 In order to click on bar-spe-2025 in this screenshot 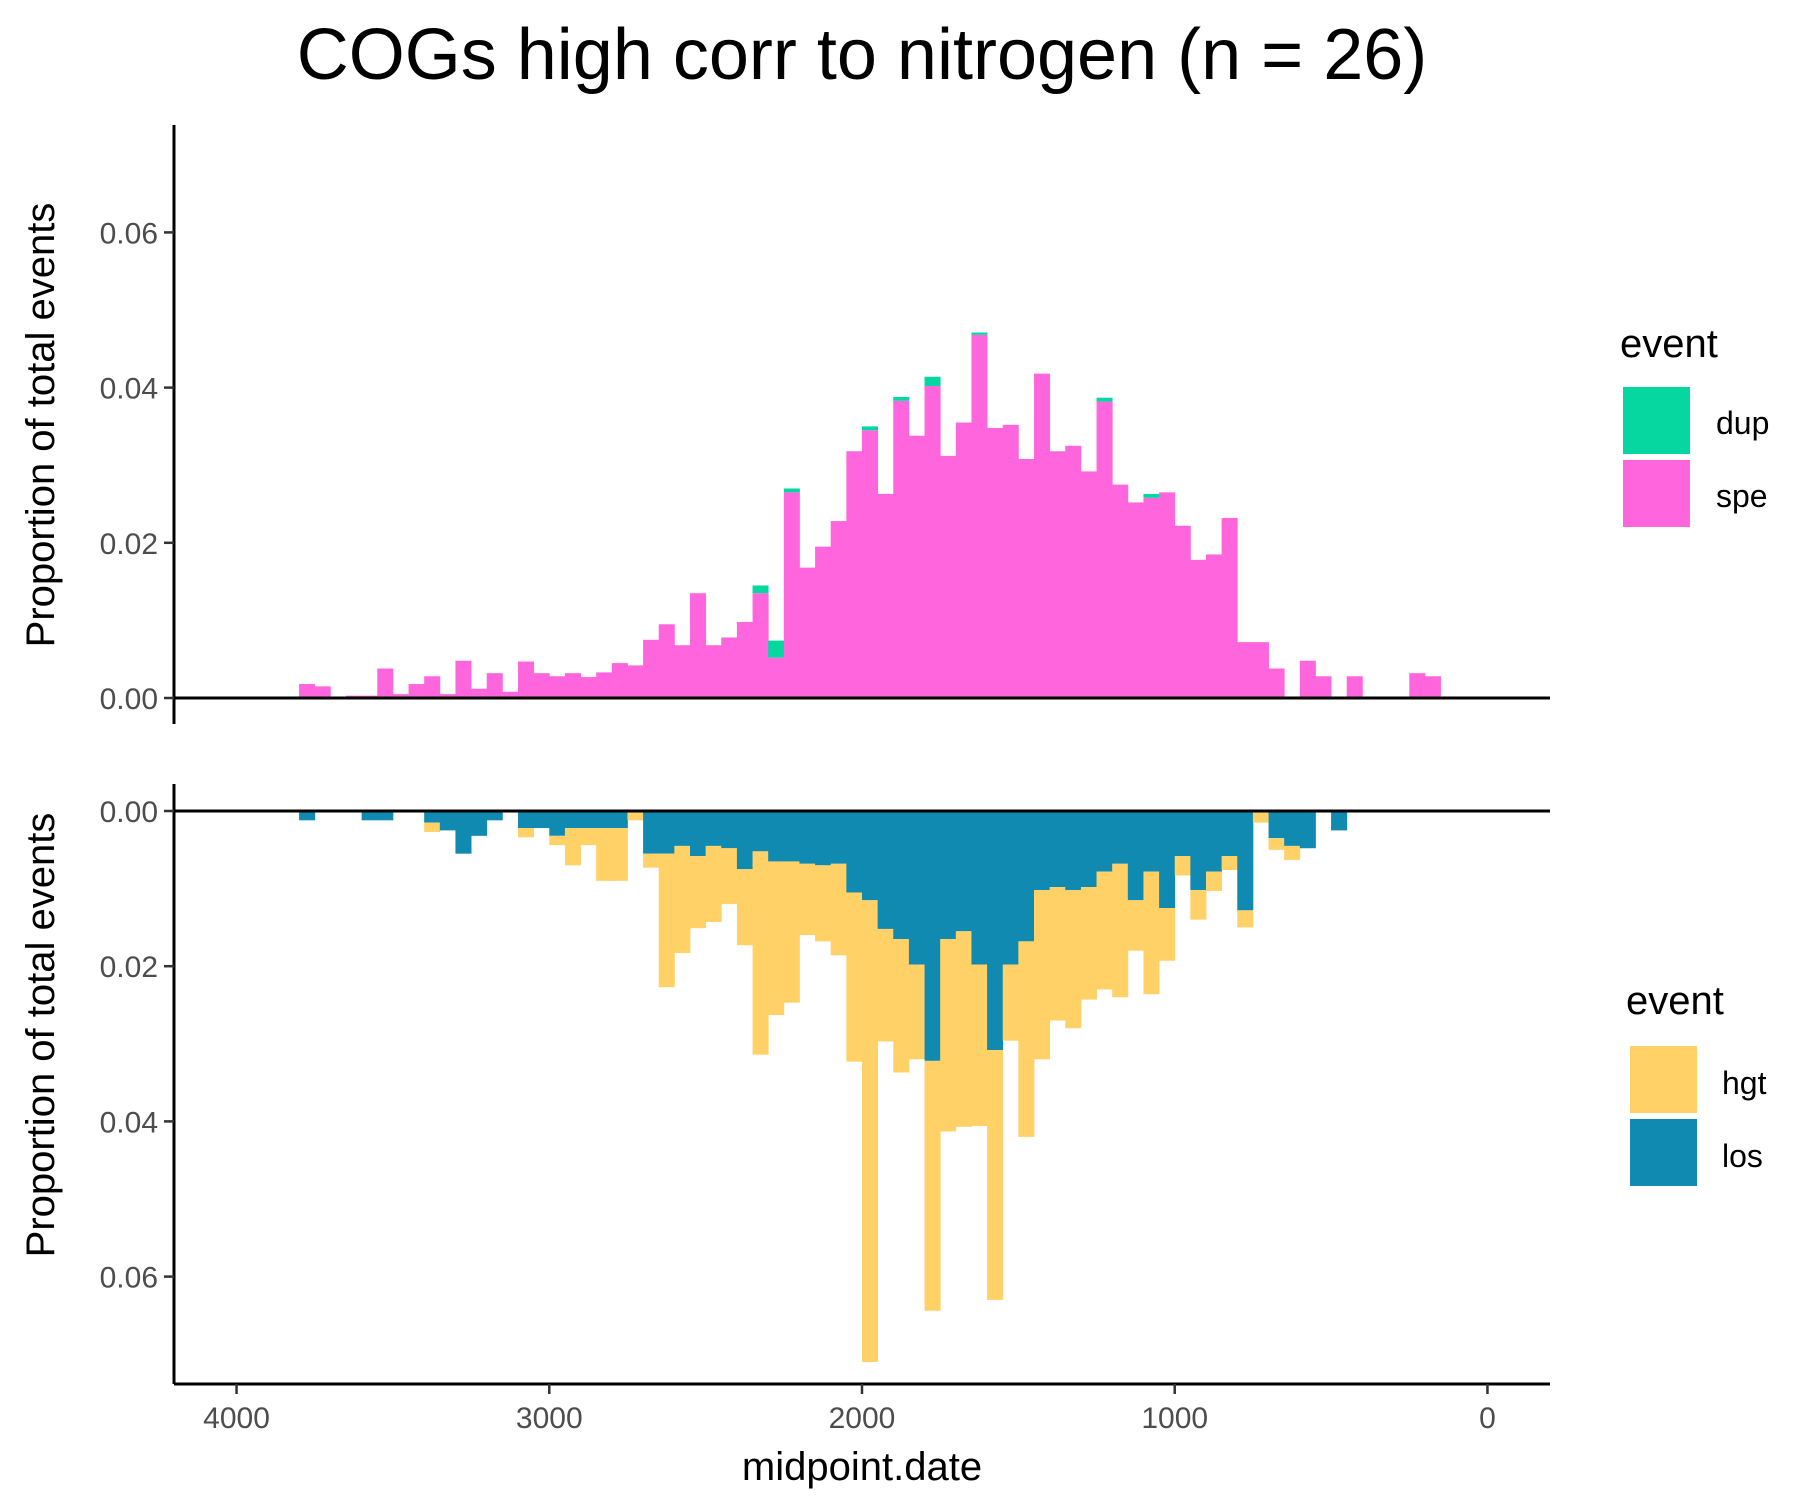, I will do `click(854, 574)`.